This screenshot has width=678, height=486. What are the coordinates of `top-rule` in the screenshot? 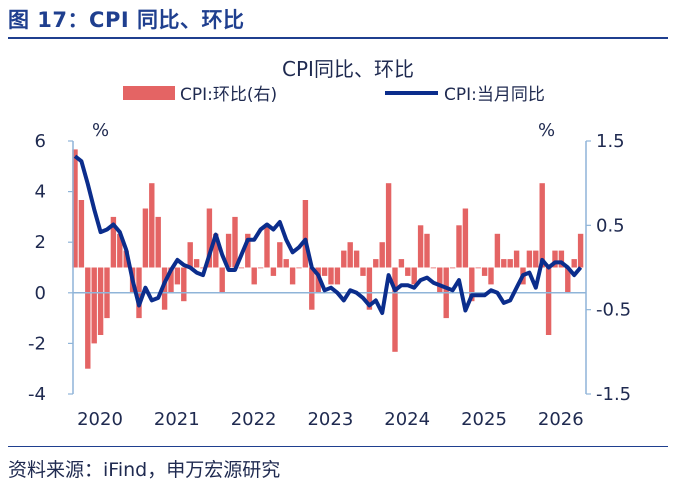 It's located at (338, 38).